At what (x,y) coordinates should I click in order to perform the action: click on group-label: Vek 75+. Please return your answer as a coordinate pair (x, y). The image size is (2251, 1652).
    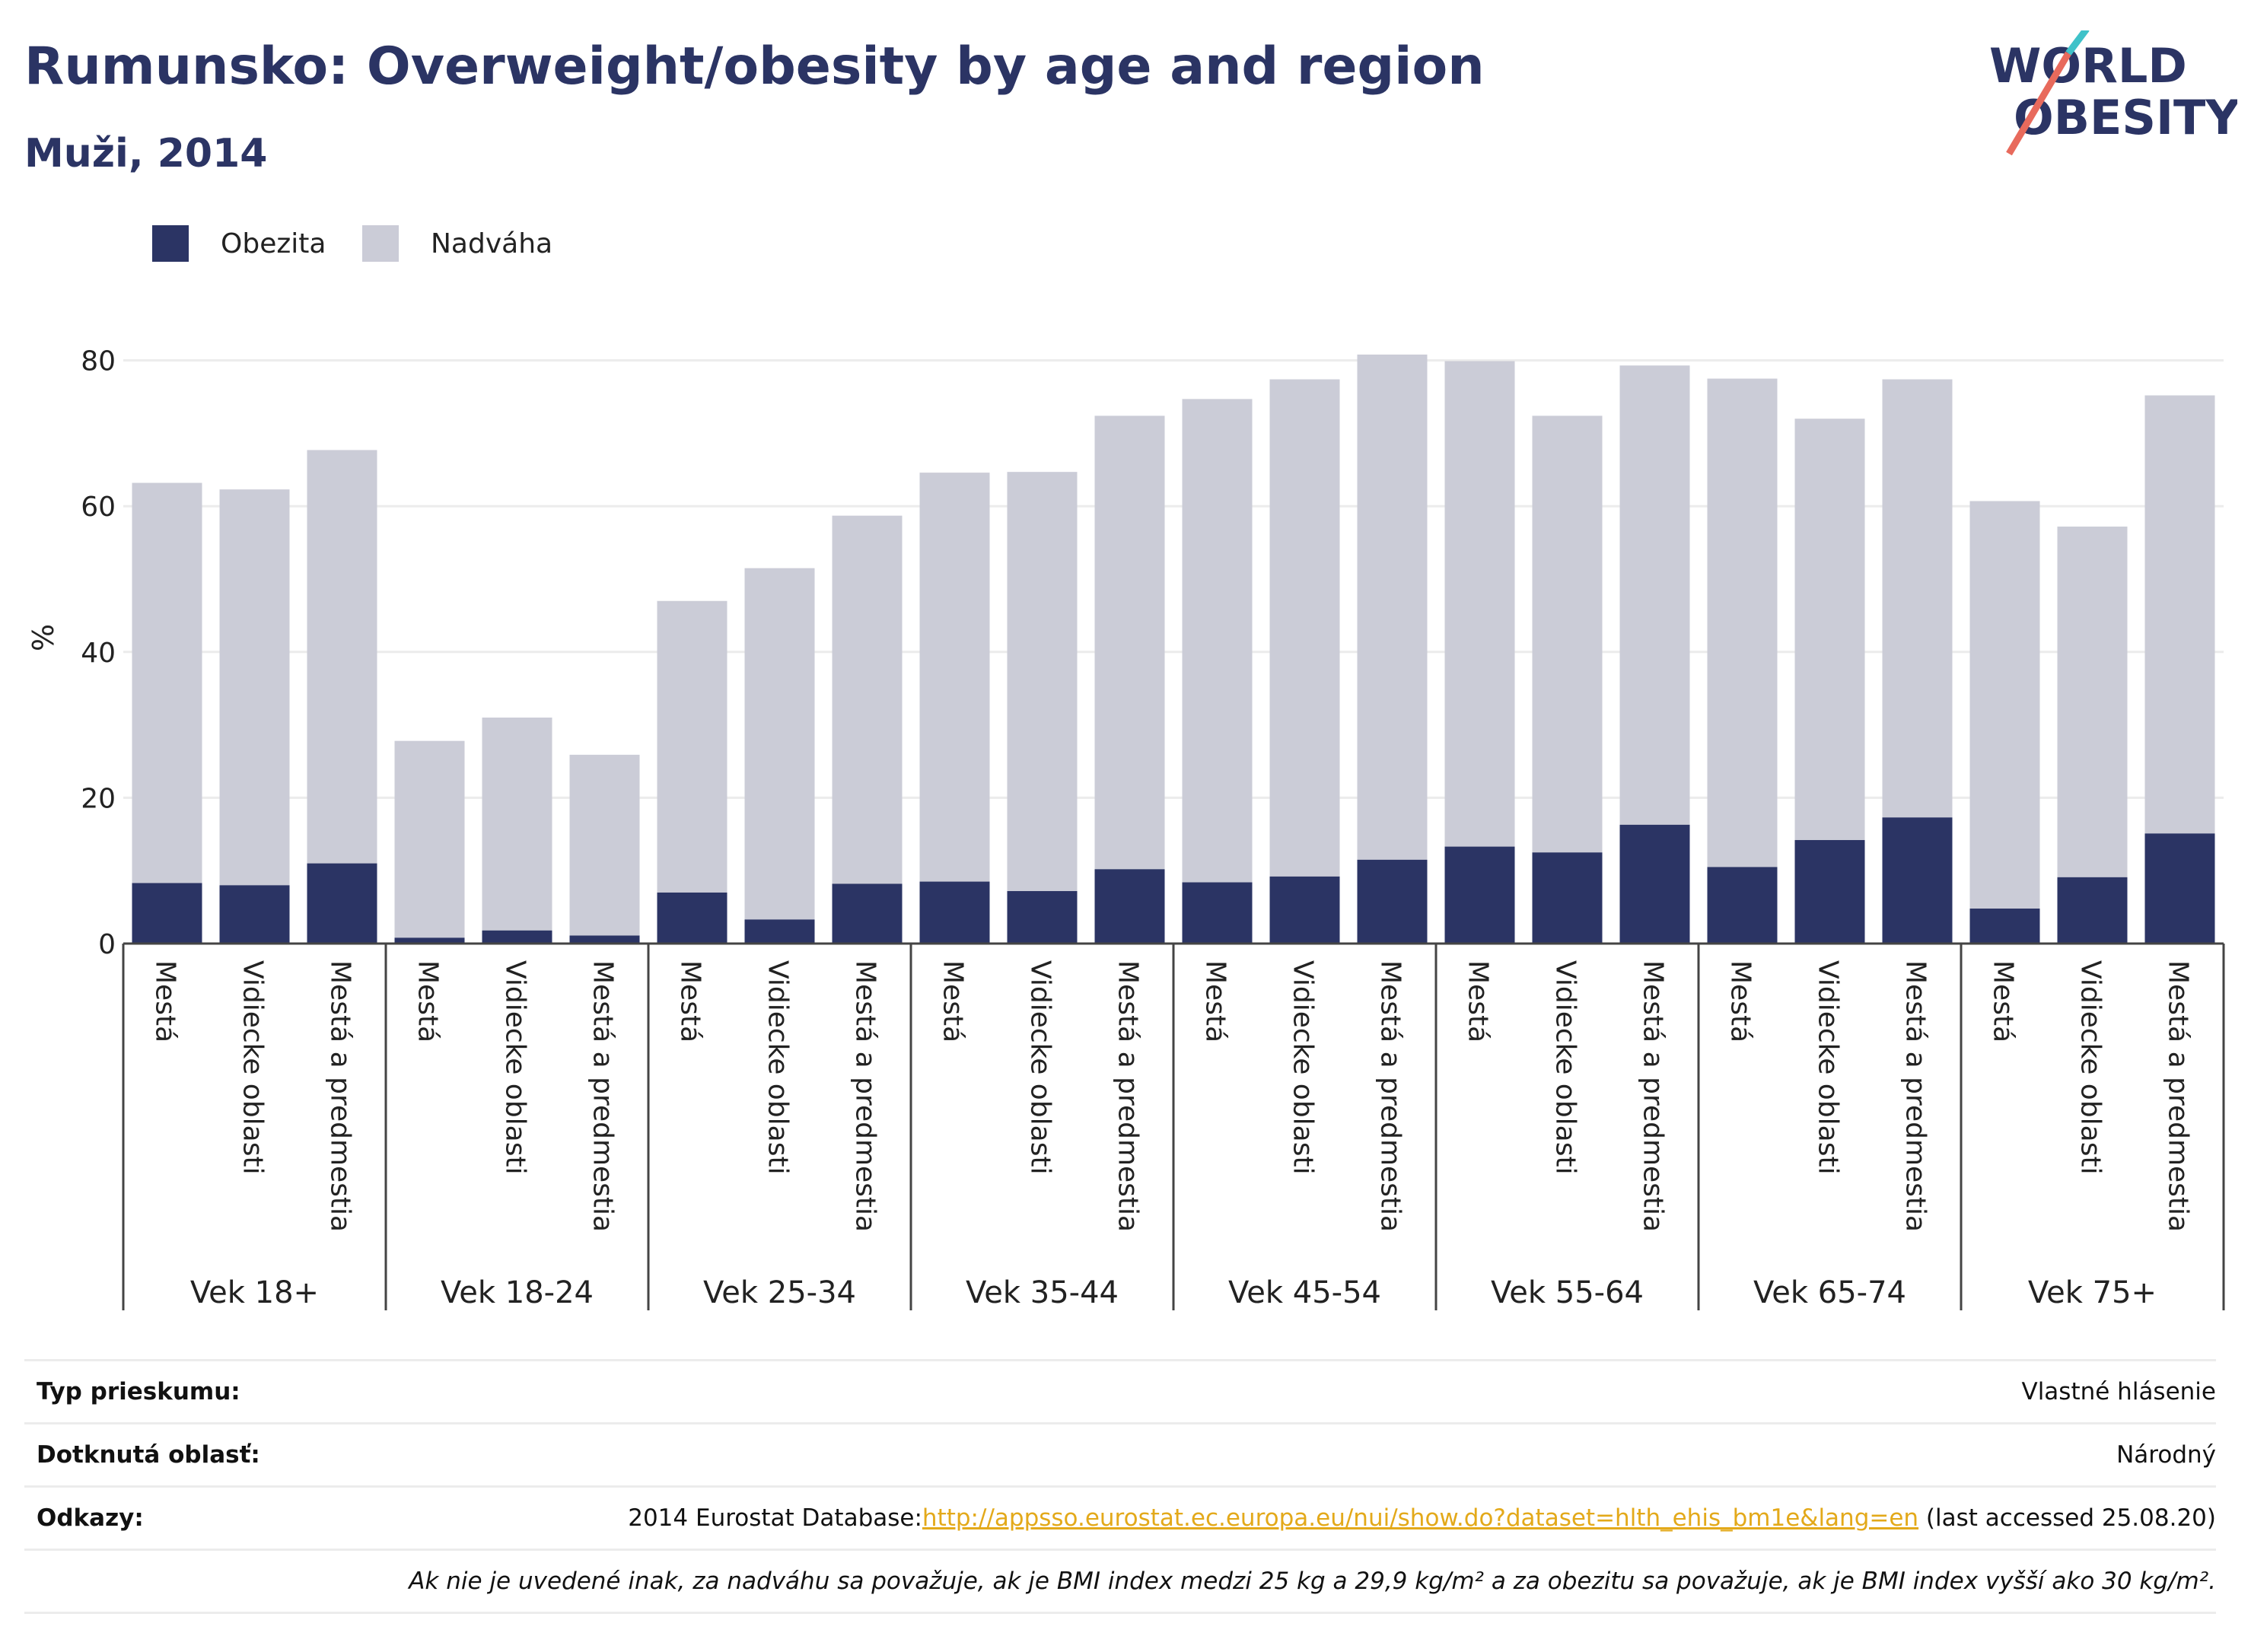
    Looking at the image, I should click on (2092, 1292).